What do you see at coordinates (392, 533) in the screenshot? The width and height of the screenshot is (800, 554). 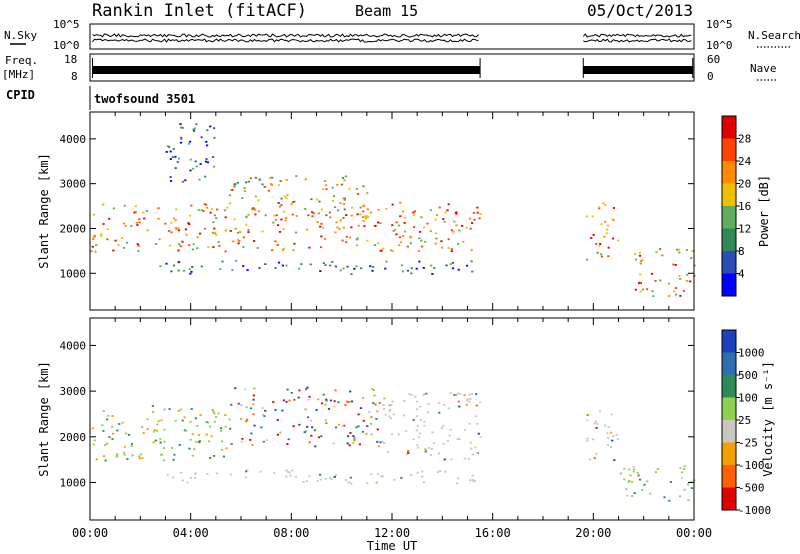 I see `time-axis-labels: 00:00 04:00 08:00 12:00 16:00 20:00 00:00` at bounding box center [392, 533].